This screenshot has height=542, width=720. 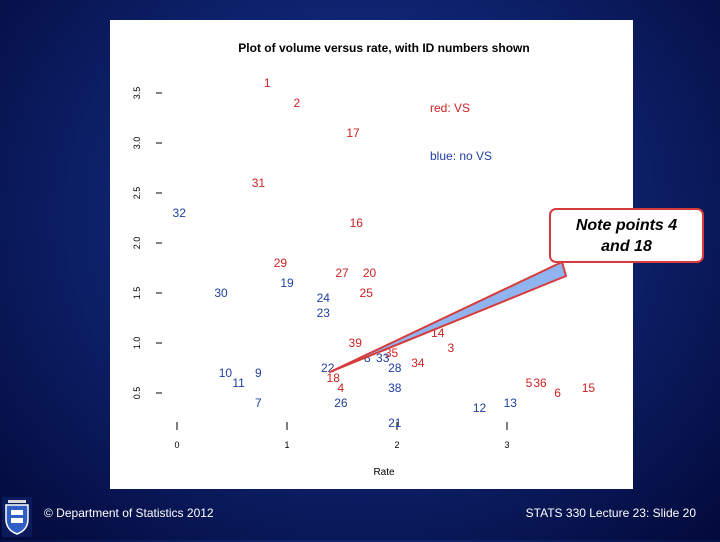 I want to click on point-label-1: 1, so click(x=267, y=83).